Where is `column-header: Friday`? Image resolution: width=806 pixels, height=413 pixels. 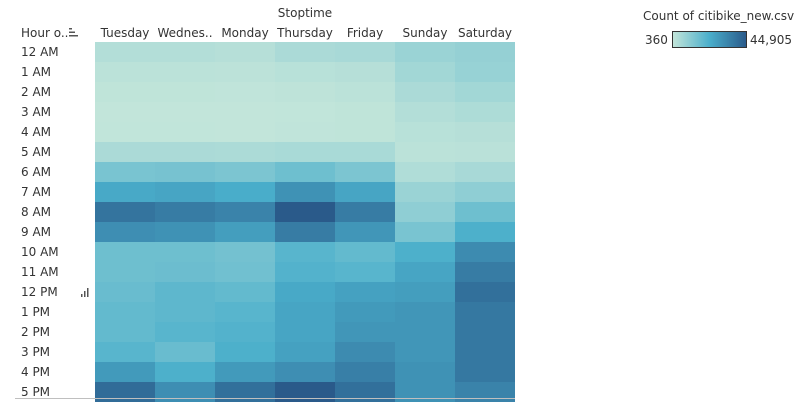
column-header: Friday is located at coordinates (365, 33).